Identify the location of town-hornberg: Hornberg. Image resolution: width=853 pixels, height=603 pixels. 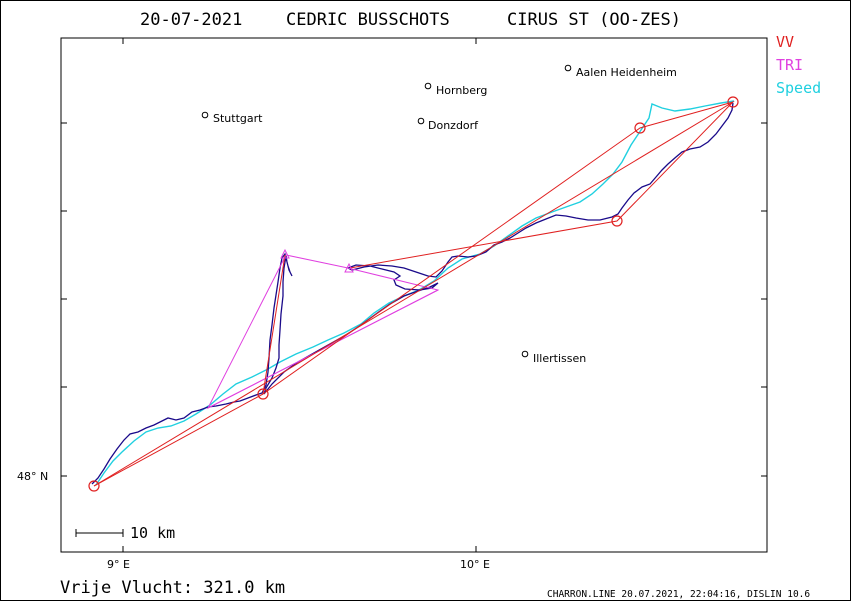
(455, 89).